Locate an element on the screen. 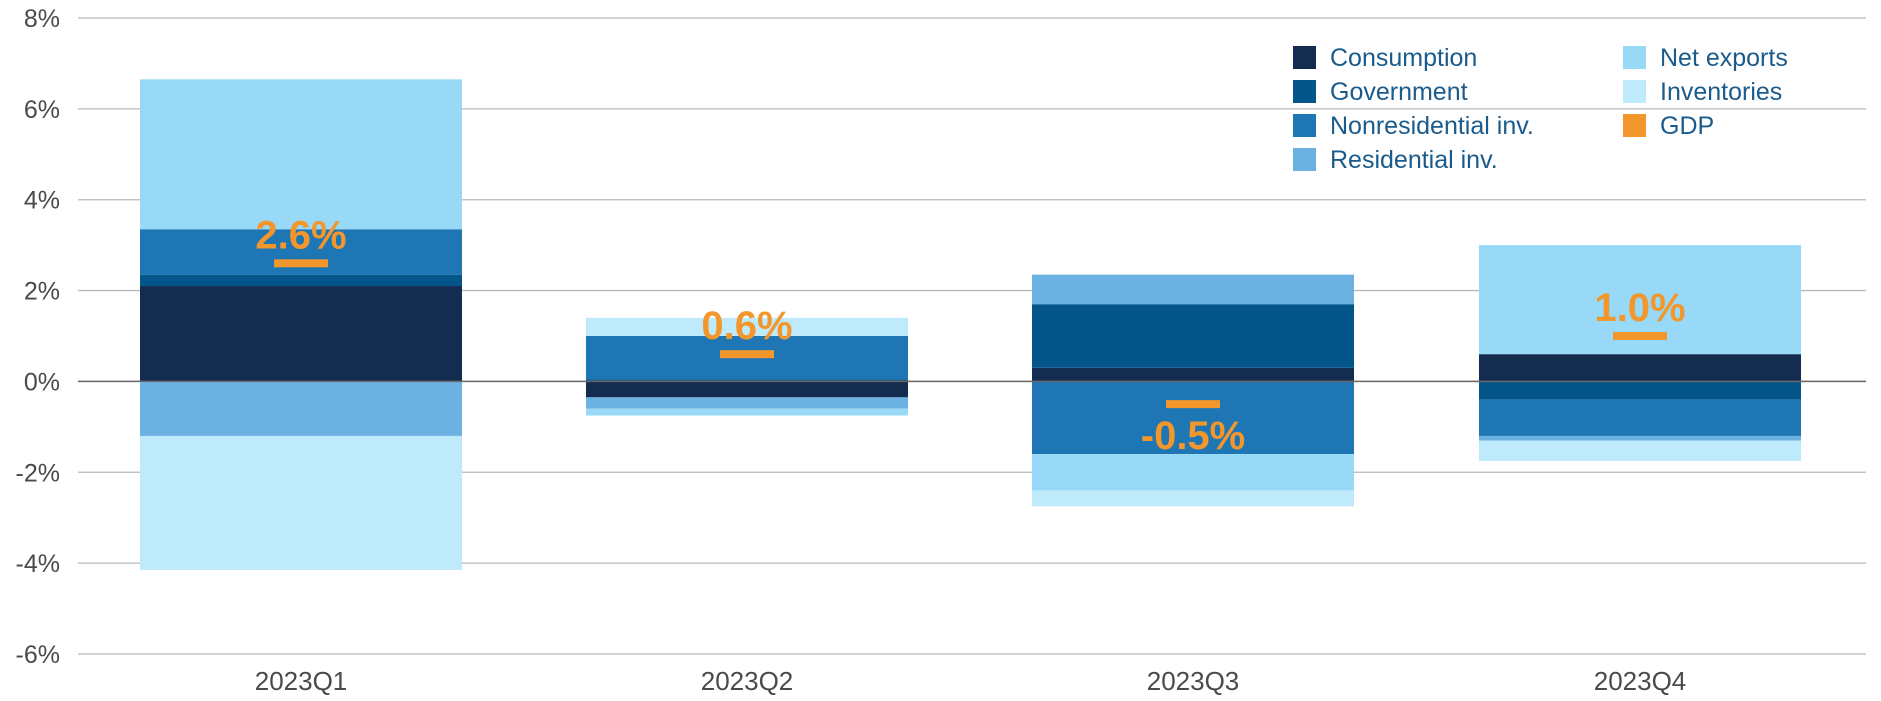 This screenshot has height=701, width=1881. y-tick-label: -4% is located at coordinates (38, 564).